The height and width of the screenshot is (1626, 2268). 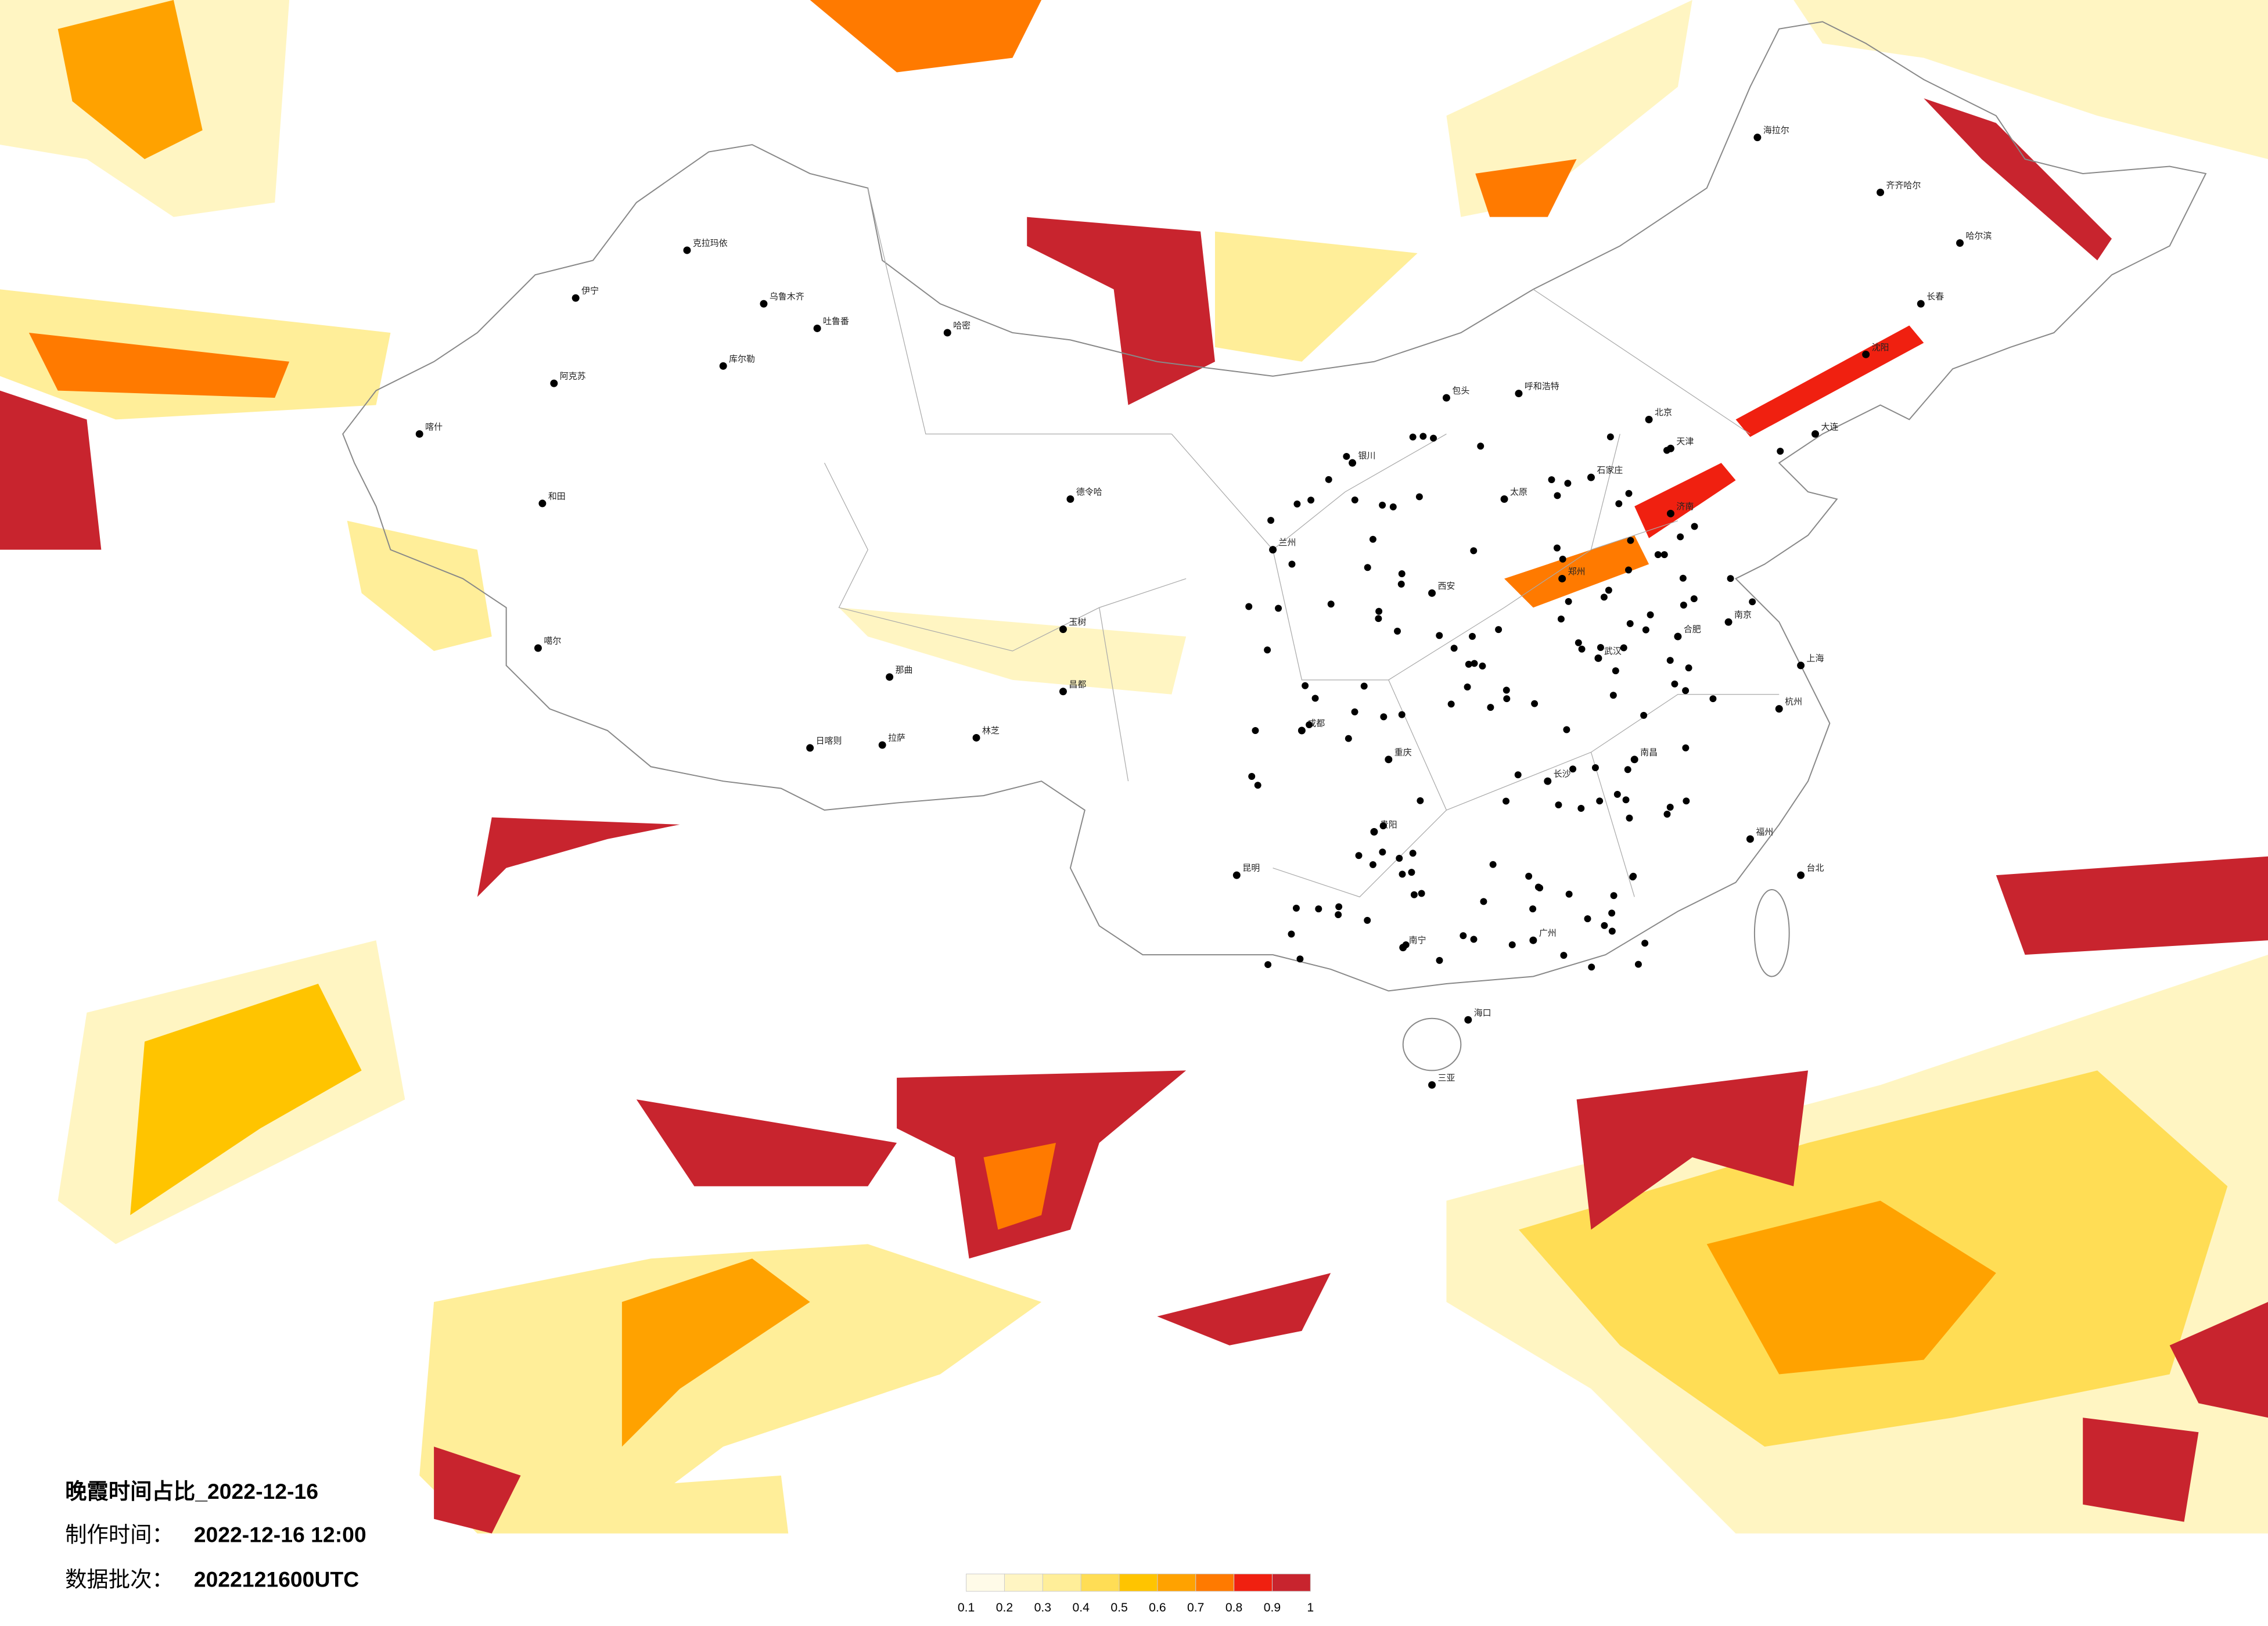 I want to click on colorbar-box, so click(x=1138, y=1582).